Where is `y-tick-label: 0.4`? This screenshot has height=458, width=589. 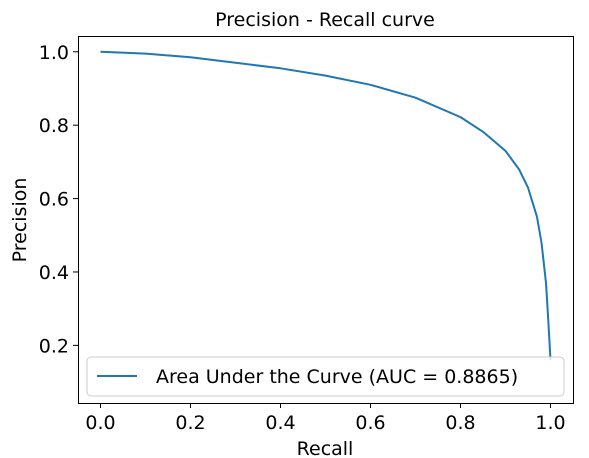
y-tick-label: 0.4 is located at coordinates (54, 273).